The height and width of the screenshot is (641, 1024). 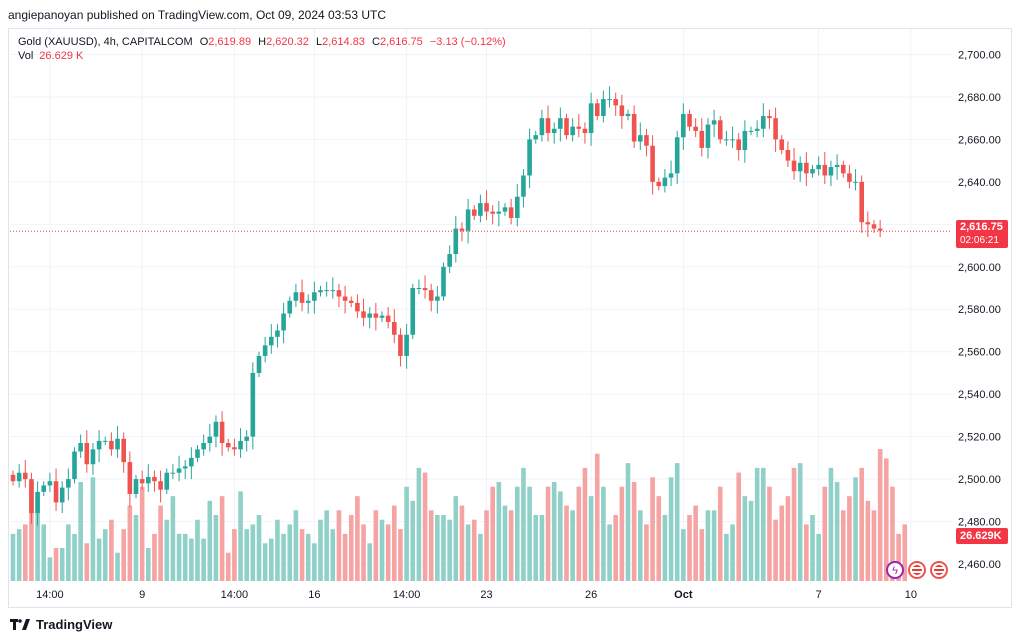 I want to click on y-tick-label: 2,480.00, so click(x=979, y=523).